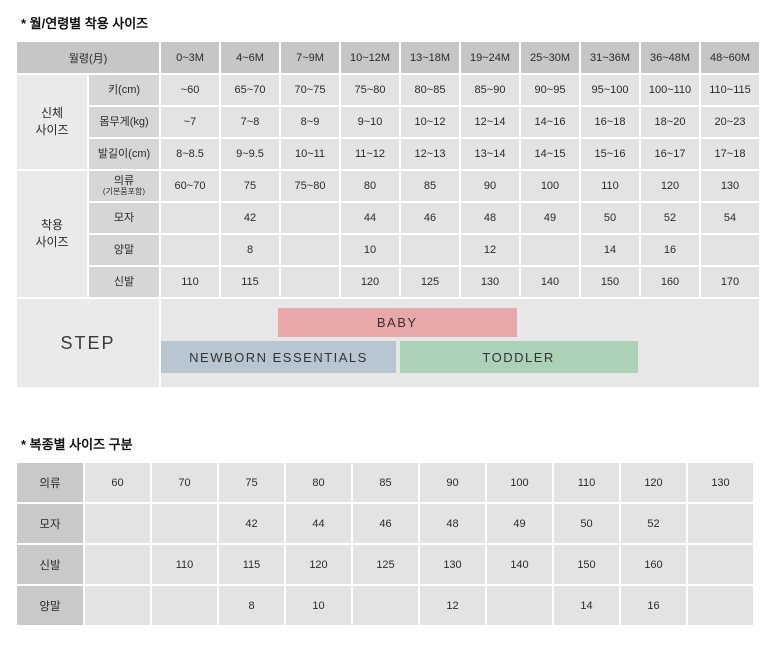 This screenshot has height=650, width=780. What do you see at coordinates (730, 122) in the screenshot?
I see `table-cell: 20~23` at bounding box center [730, 122].